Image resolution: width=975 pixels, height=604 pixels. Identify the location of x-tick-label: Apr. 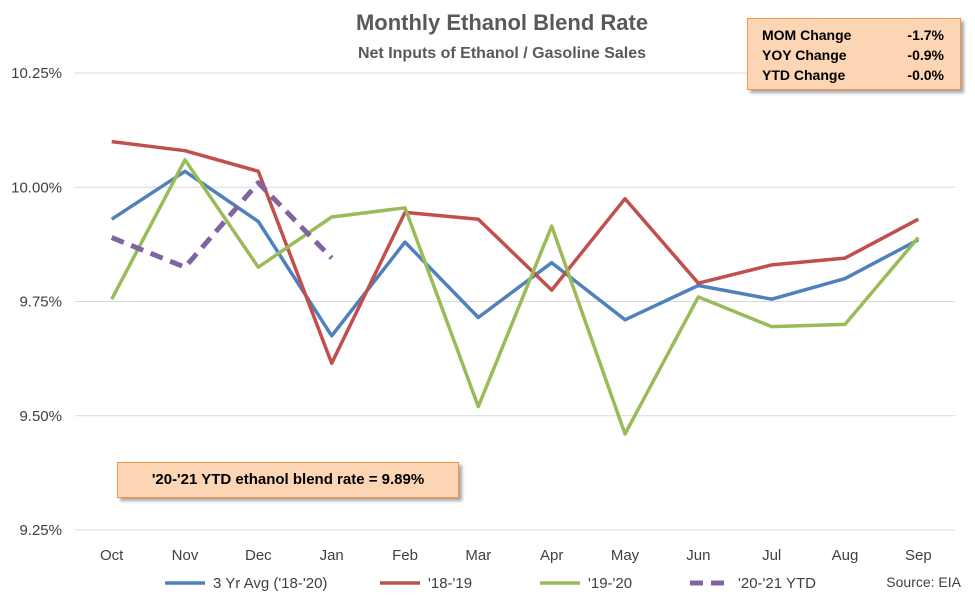
(551, 555).